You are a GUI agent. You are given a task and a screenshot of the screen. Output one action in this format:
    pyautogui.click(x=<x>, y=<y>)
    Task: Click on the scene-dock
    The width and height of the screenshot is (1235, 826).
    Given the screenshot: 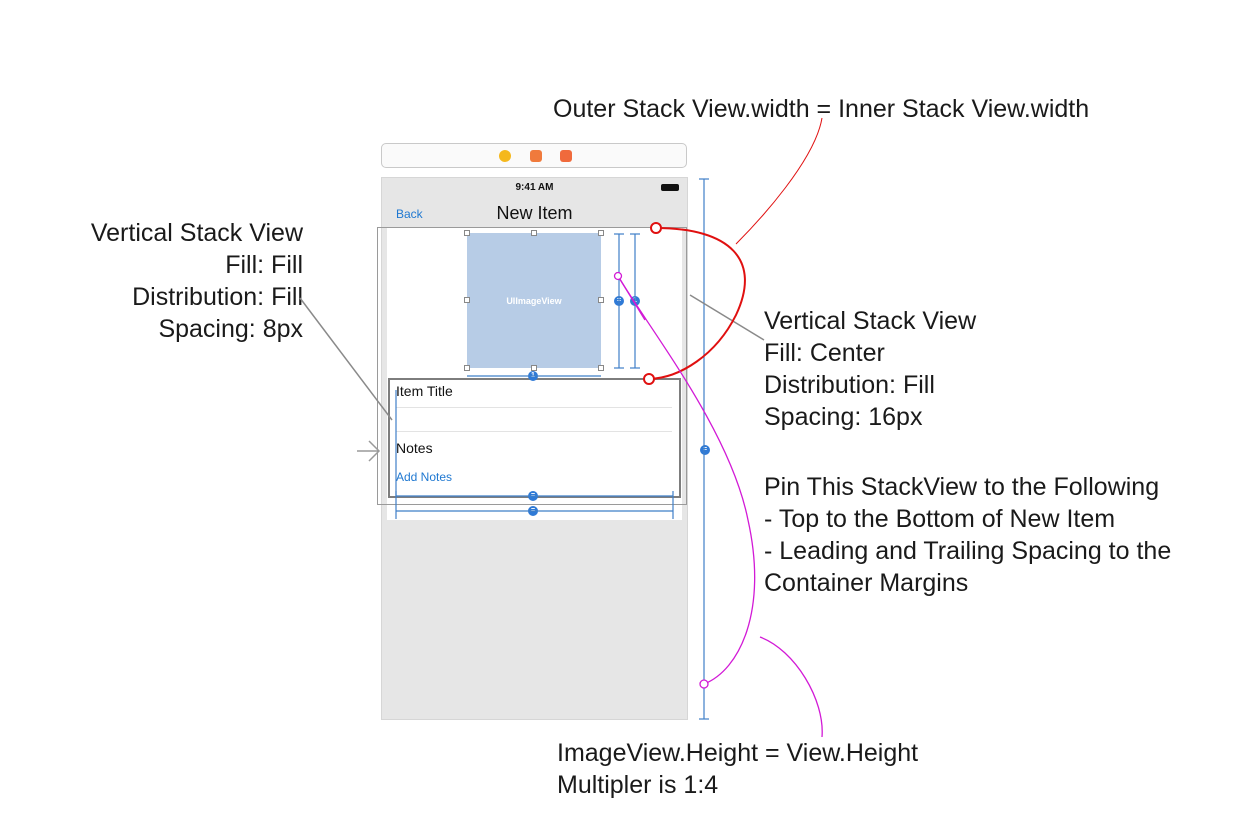 What is the action you would take?
    pyautogui.click(x=534, y=155)
    